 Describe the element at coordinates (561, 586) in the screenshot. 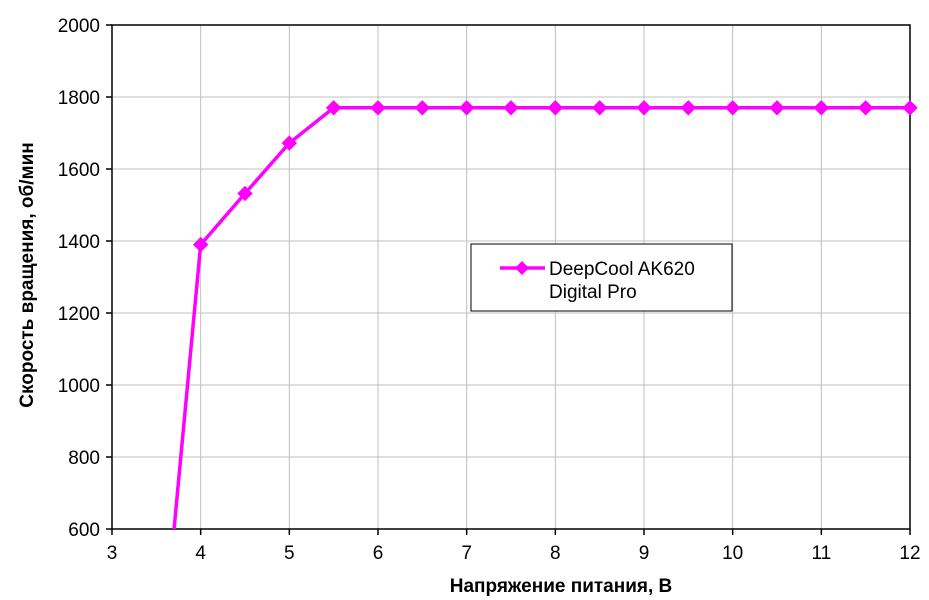

I see `x-axis-title: Напряжение питания, В` at that location.